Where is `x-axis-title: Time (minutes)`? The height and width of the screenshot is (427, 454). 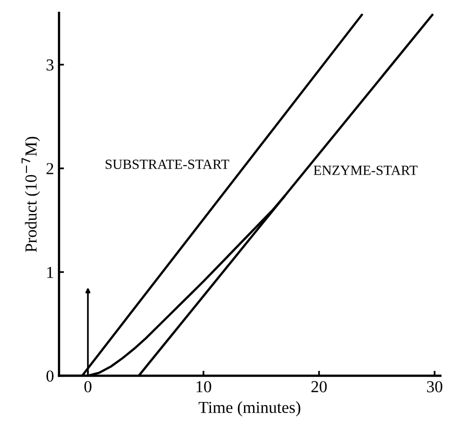 x-axis-title: Time (minutes) is located at coordinates (249, 408).